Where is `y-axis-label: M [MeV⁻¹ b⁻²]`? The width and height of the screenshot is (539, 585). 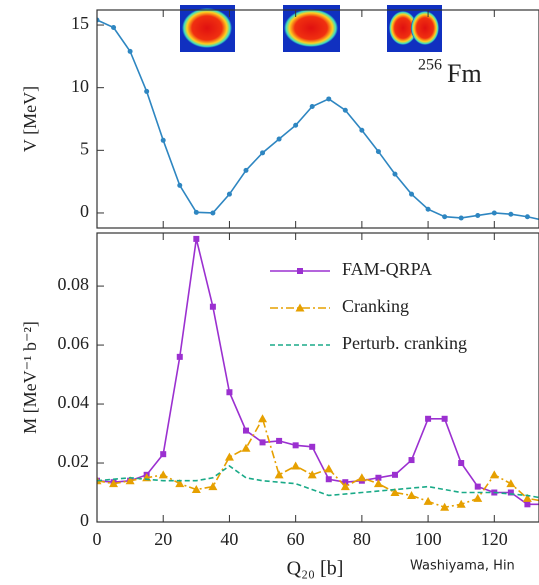
y-axis-label: M [MeV⁻¹ b⁻²] is located at coordinates (30, 377).